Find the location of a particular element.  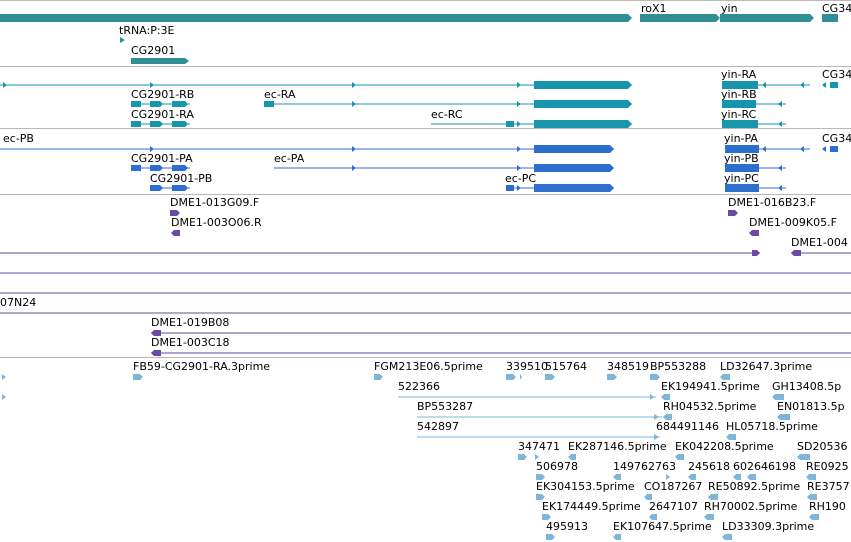

gene-feature-rox1 is located at coordinates (680, 18).